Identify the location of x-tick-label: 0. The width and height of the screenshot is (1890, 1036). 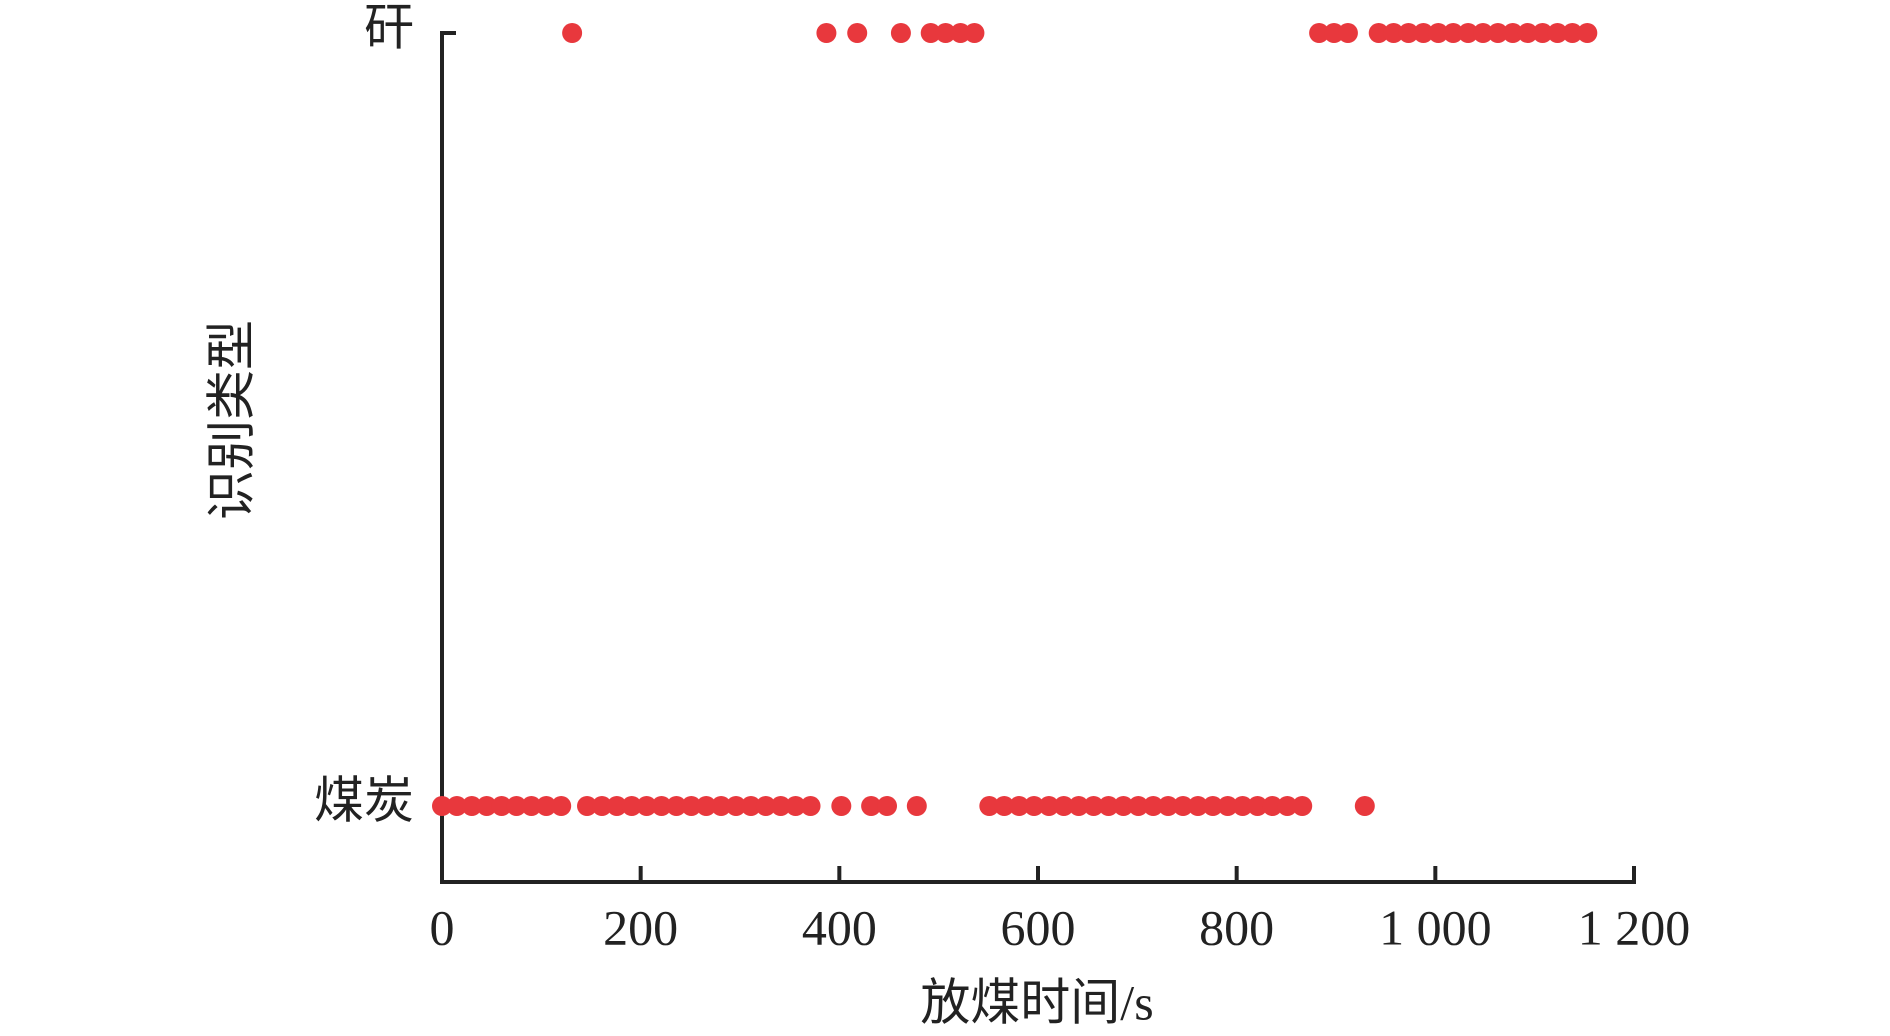
(442, 927).